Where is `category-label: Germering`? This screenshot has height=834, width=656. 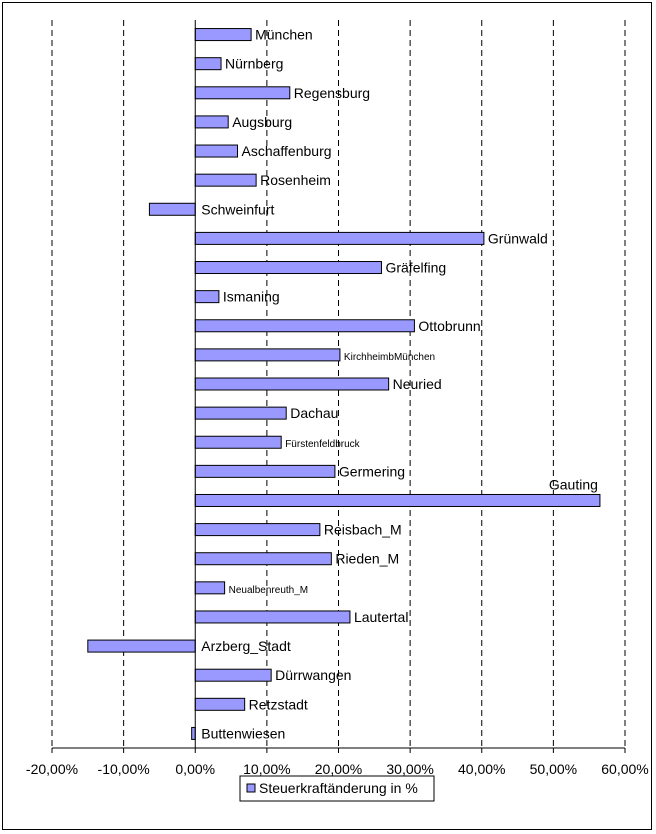
category-label: Germering is located at coordinates (372, 471).